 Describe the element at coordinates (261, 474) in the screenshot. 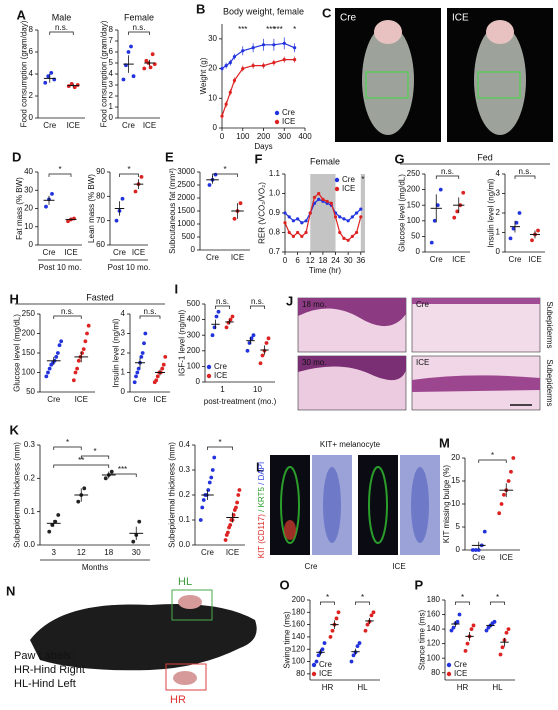

I see `ylabel-part: / DAPI` at that location.